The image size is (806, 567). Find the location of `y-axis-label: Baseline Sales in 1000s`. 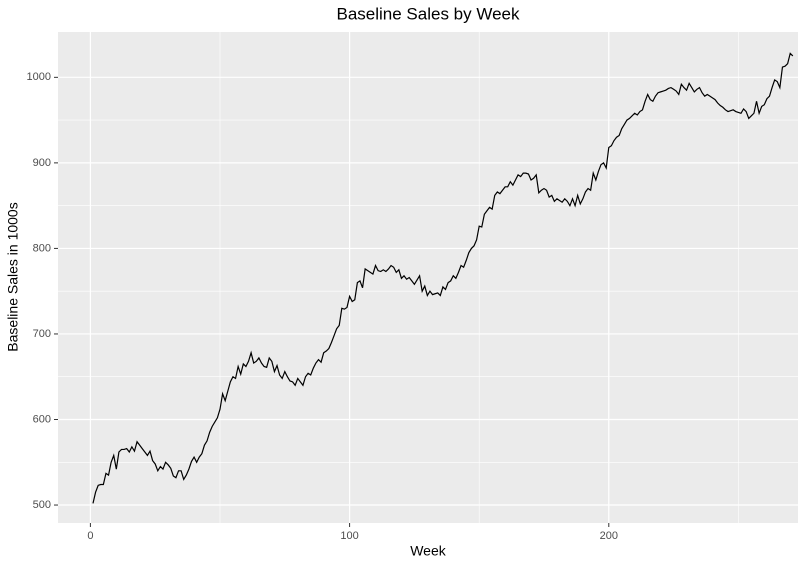

y-axis-label: Baseline Sales in 1000s is located at coordinates (13, 276).